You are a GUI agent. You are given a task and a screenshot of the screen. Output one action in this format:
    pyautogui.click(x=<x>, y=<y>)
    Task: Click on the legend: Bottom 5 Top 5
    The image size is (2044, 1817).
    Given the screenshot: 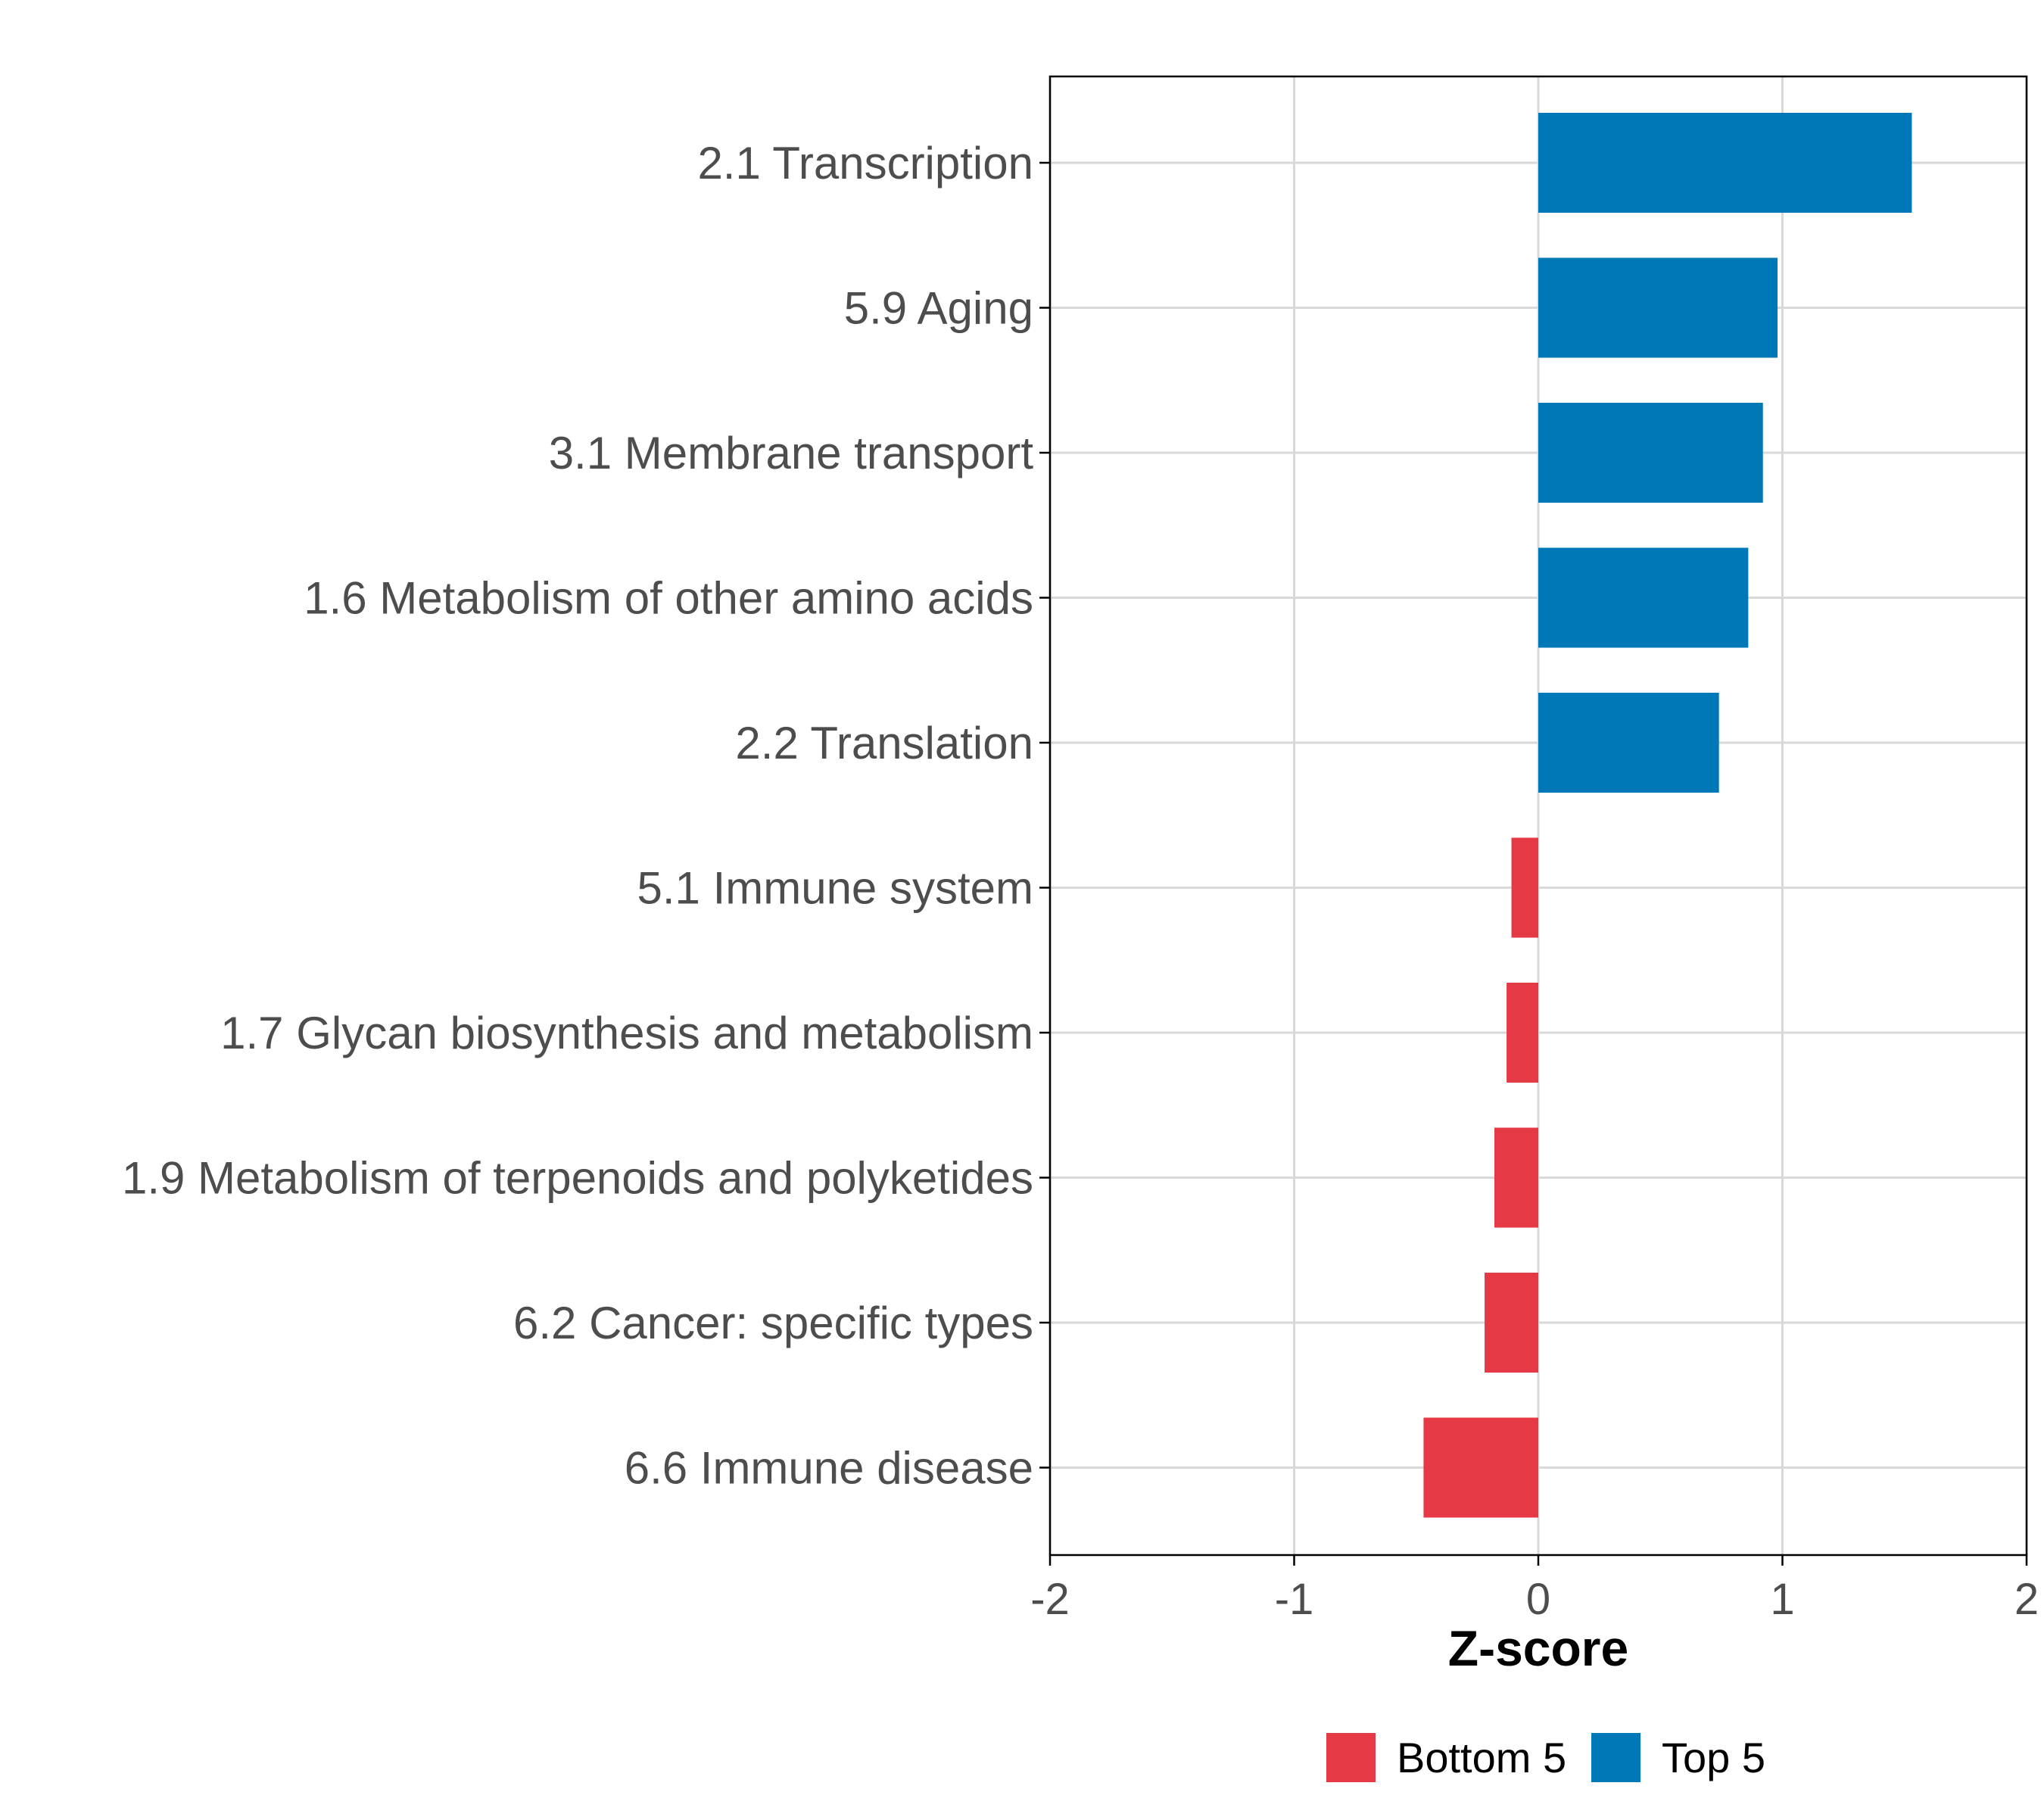 What is the action you would take?
    pyautogui.click(x=1545, y=1757)
    